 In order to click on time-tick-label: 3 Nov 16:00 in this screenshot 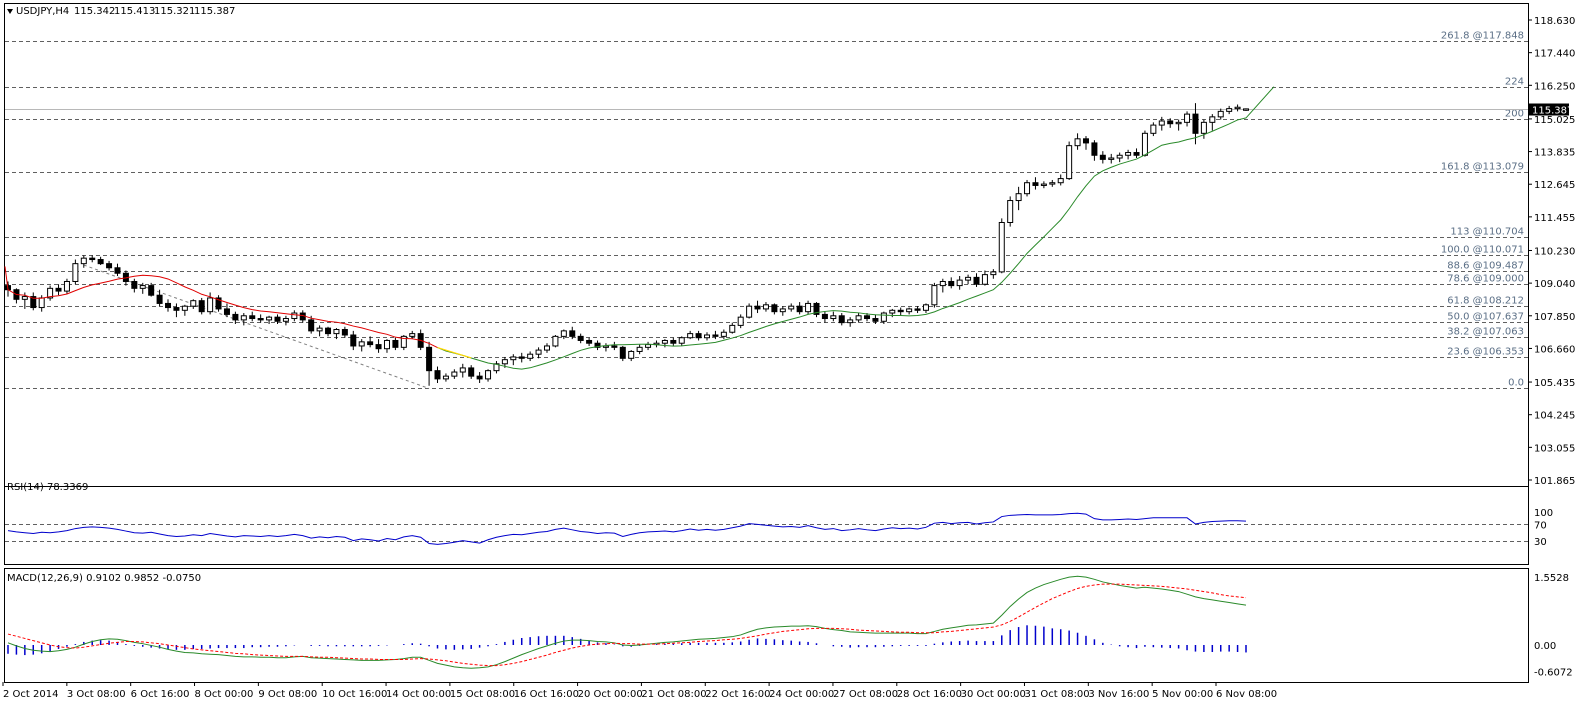, I will do `click(1118, 694)`.